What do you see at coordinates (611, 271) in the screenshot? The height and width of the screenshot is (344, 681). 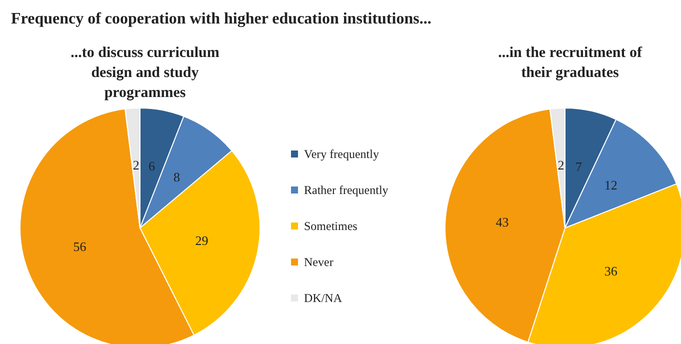 I see `data-label: 36` at bounding box center [611, 271].